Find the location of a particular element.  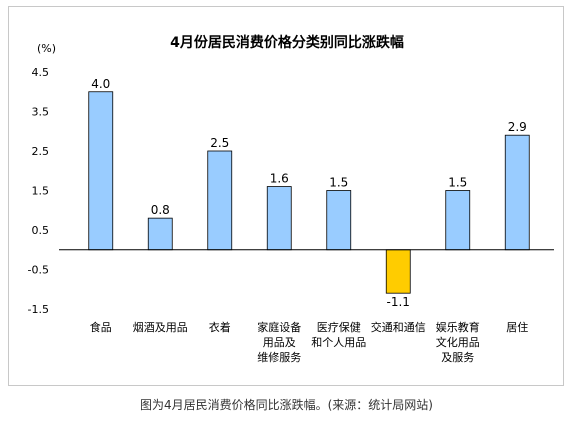

bar-value-label: 2.5 is located at coordinates (219, 143).